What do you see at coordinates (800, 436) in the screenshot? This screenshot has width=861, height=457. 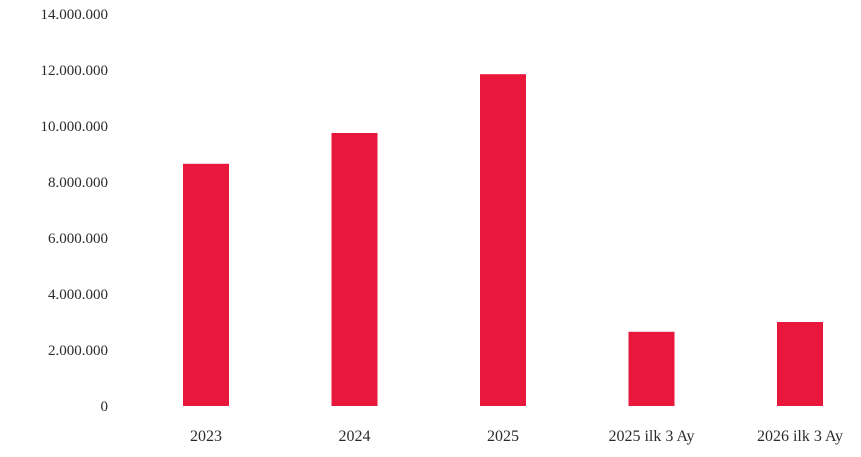 I see `x-tick-label: 2026 ilk 3 Ay` at bounding box center [800, 436].